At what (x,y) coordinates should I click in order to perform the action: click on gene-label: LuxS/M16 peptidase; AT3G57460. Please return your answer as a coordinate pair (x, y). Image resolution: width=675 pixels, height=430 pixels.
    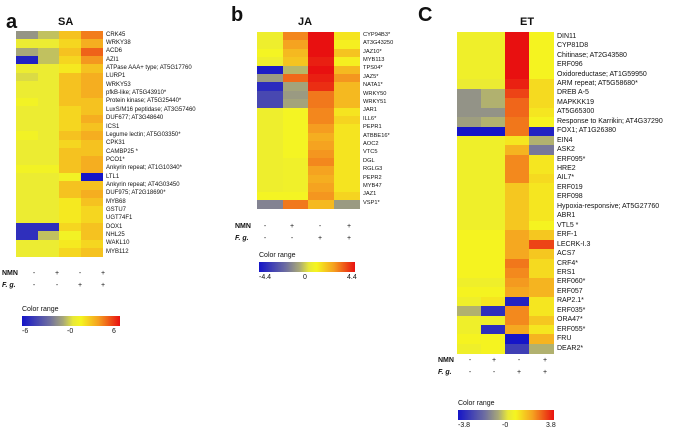
    Looking at the image, I should click on (151, 109).